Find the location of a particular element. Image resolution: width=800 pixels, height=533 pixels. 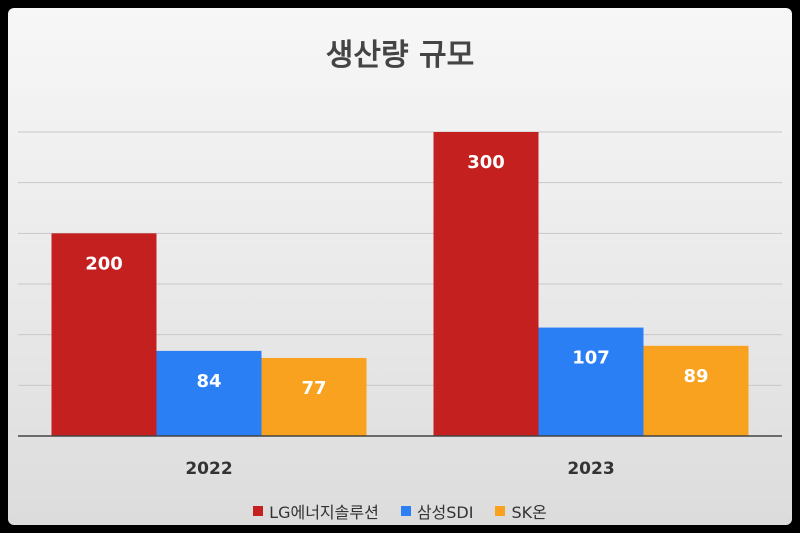

x-tick-label: 2023 is located at coordinates (590, 469).